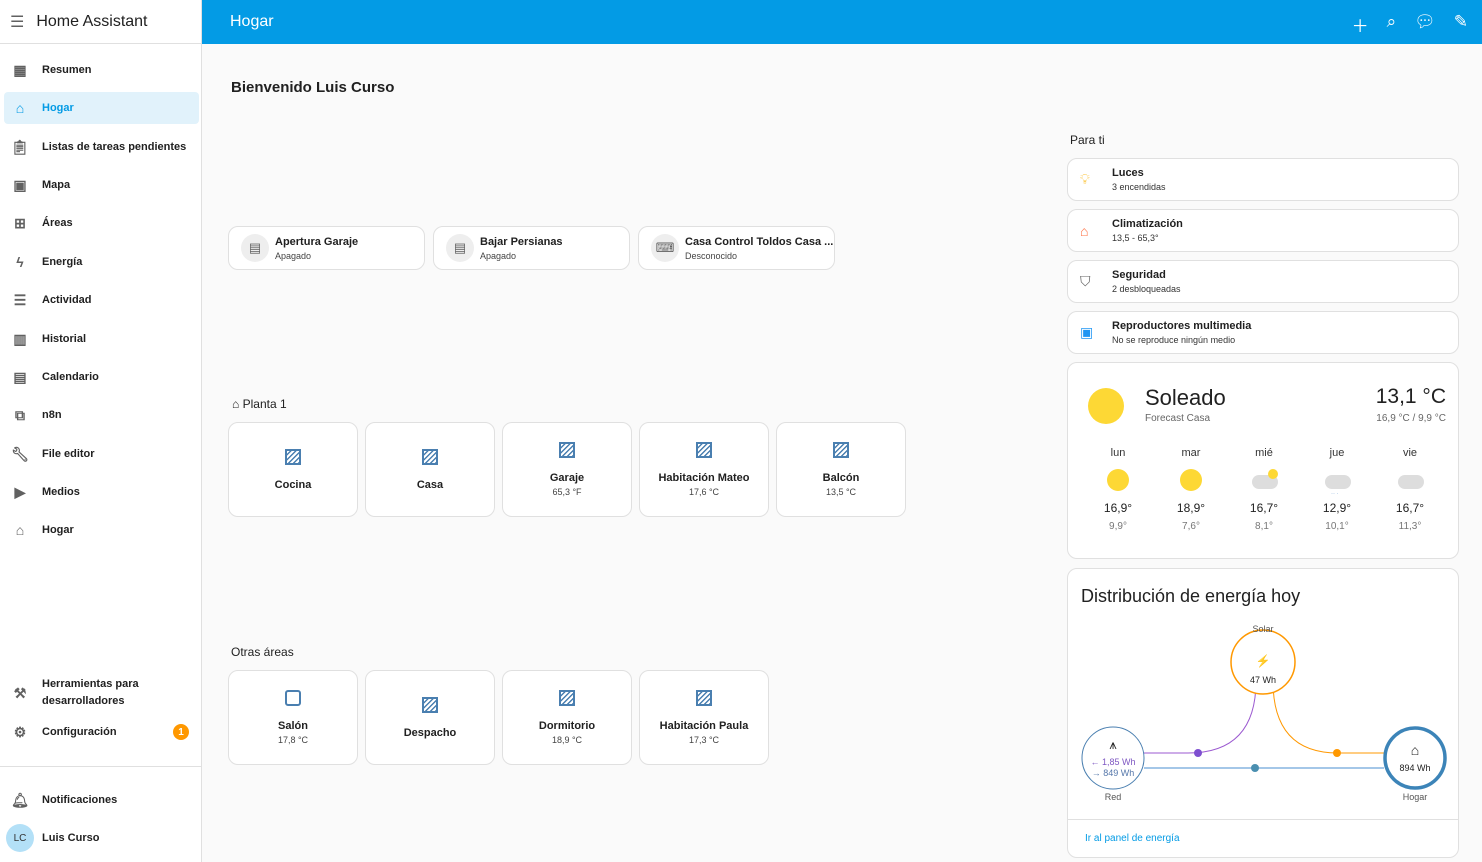 This screenshot has height=862, width=1482. I want to click on weather-name: Forecast Casa, so click(1178, 418).